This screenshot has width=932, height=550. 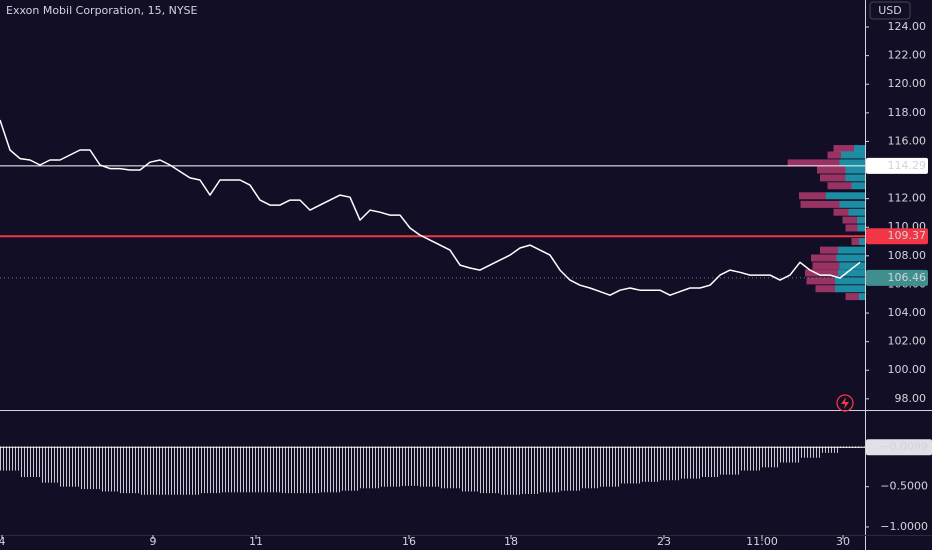 I want to click on y-tick-label: 108.00, so click(x=907, y=255).